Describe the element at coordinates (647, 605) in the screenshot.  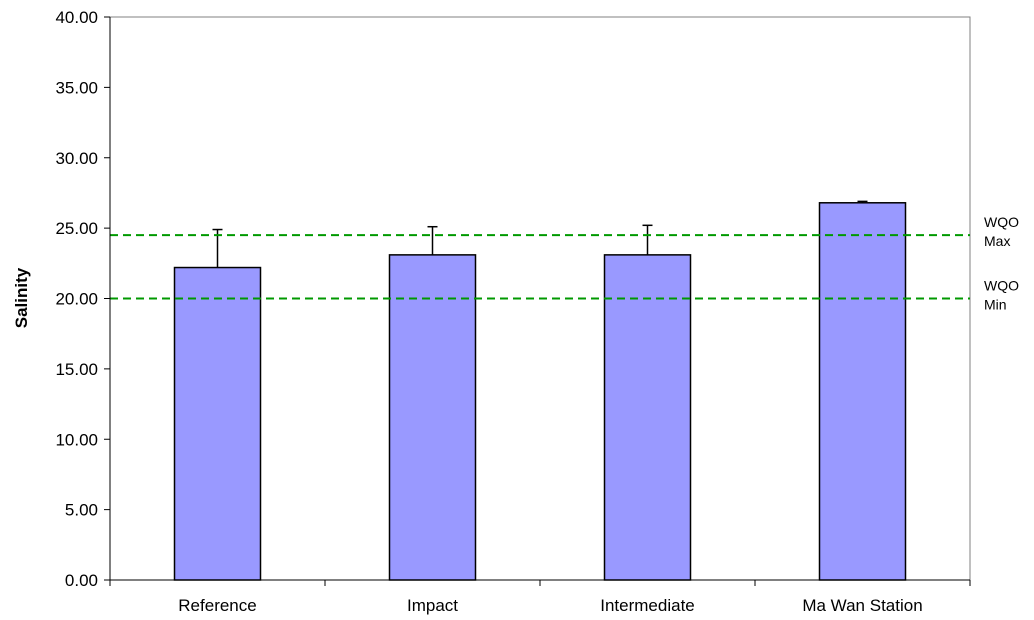
I see `x-tick-label: Intermediate` at that location.